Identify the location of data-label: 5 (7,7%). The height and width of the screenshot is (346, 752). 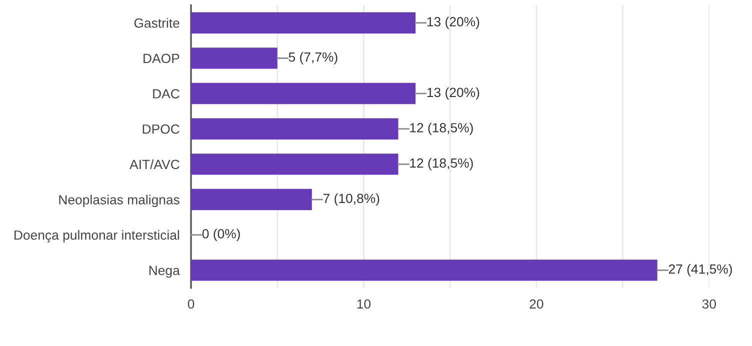
(313, 58).